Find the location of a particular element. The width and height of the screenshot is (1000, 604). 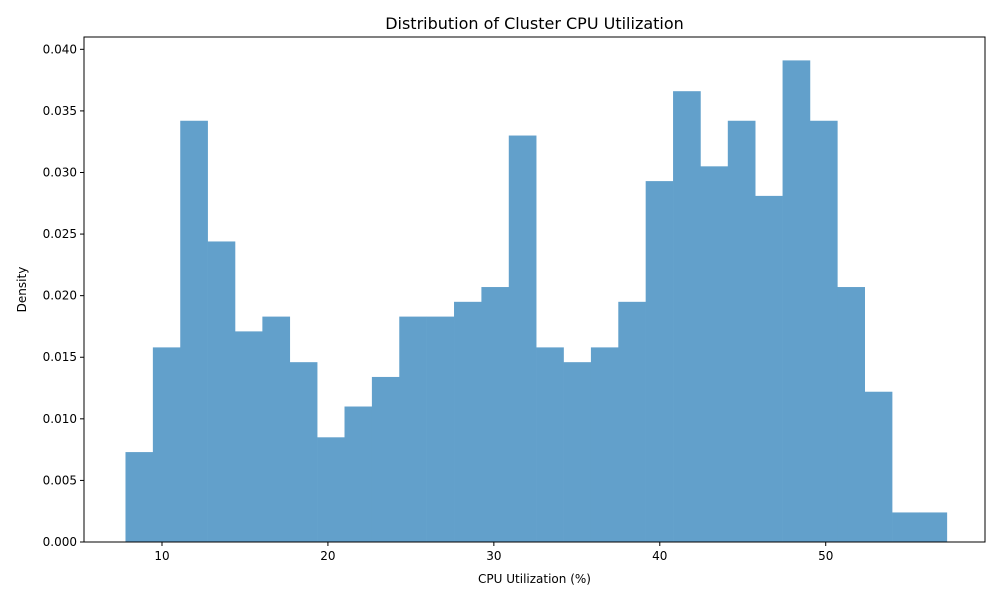

x-axis-label: CPU Utilization (%) is located at coordinates (534, 579).